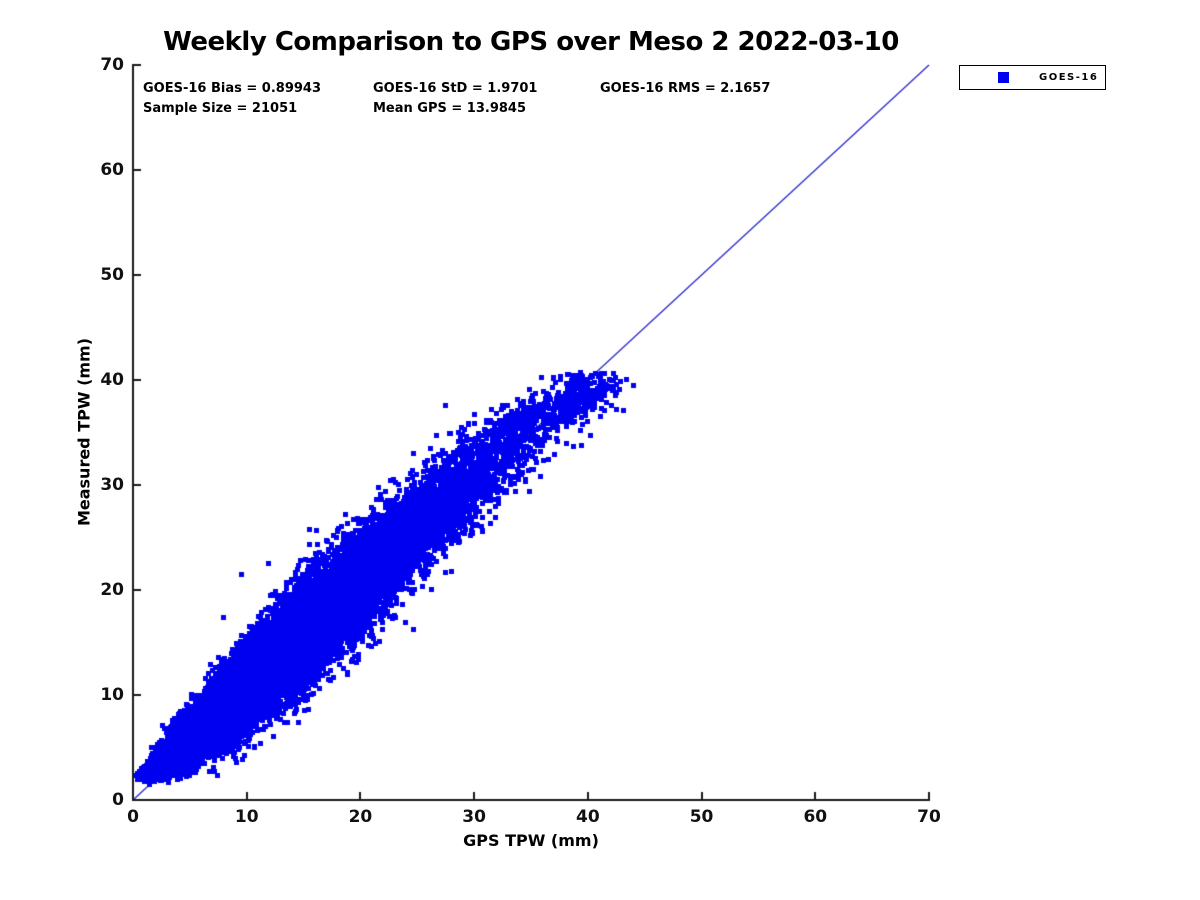 The image size is (1200, 900). Describe the element at coordinates (133, 817) in the screenshot. I see `x-tick-label: 0` at that location.